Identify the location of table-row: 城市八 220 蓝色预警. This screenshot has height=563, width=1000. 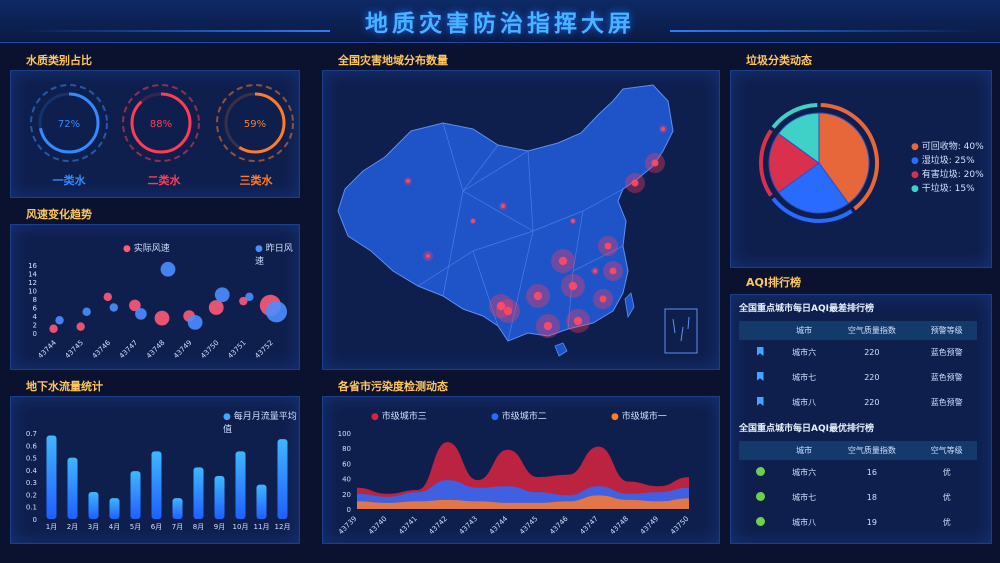
(858, 402).